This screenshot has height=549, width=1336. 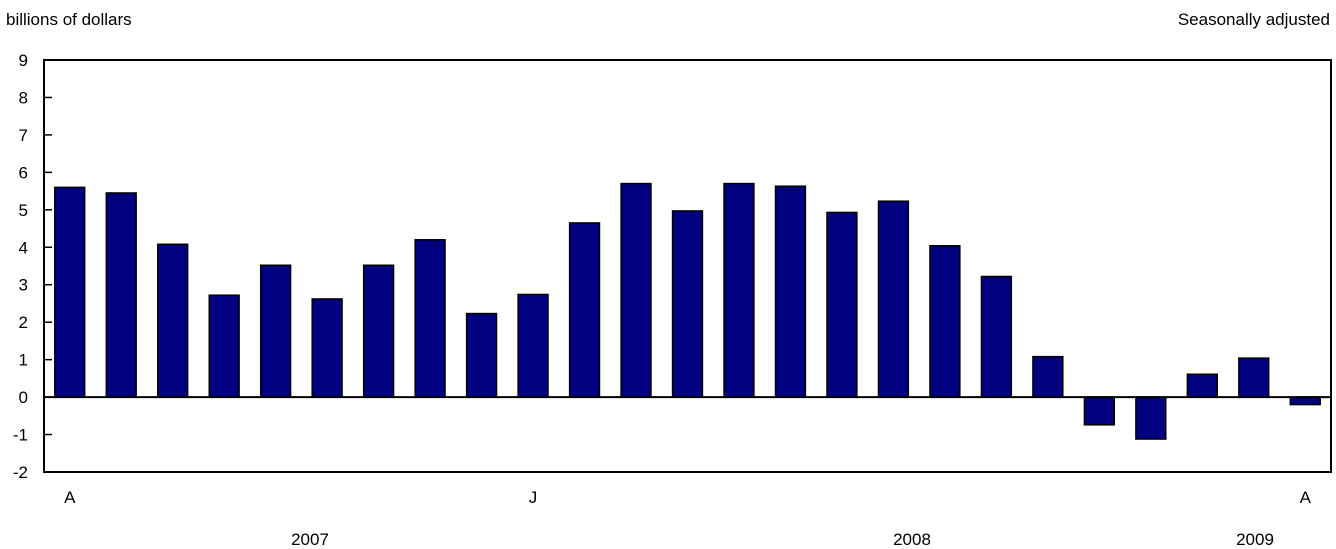 What do you see at coordinates (23, 285) in the screenshot?
I see `y-tick-label: 3` at bounding box center [23, 285].